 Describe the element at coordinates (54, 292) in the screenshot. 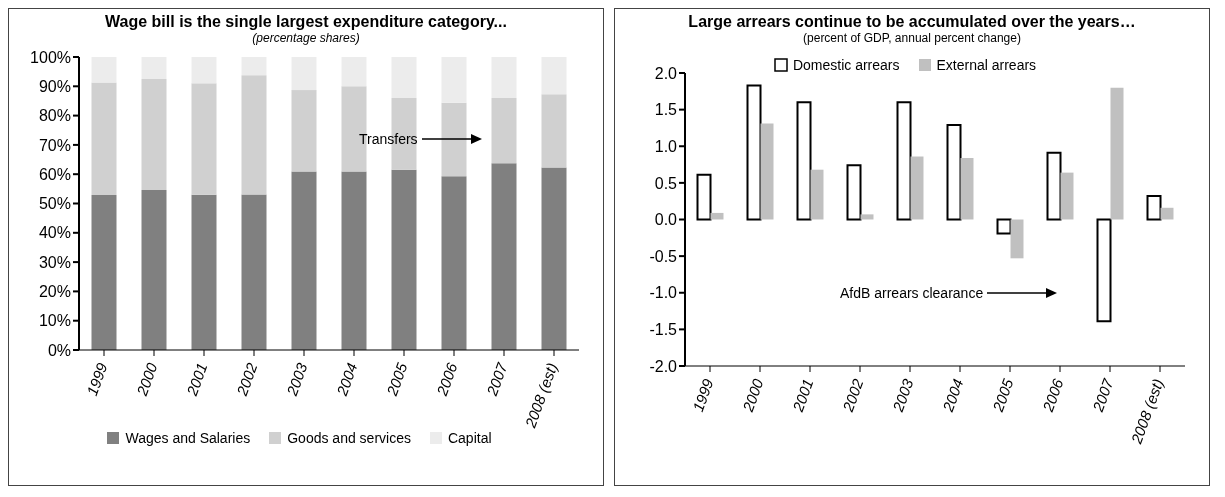

I see `y-tick-label: 20%` at that location.